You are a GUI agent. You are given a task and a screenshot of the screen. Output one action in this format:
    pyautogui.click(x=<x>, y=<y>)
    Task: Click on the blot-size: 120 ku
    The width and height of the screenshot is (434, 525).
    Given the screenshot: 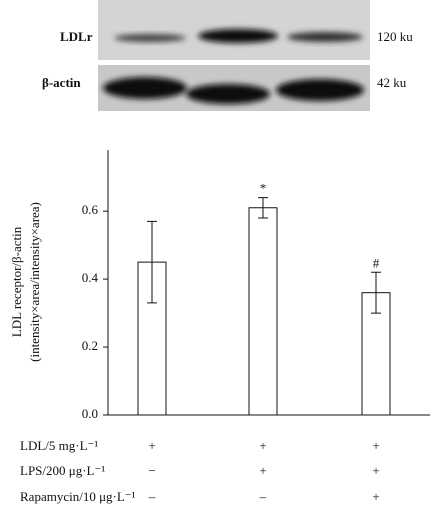 What is the action you would take?
    pyautogui.click(x=395, y=36)
    